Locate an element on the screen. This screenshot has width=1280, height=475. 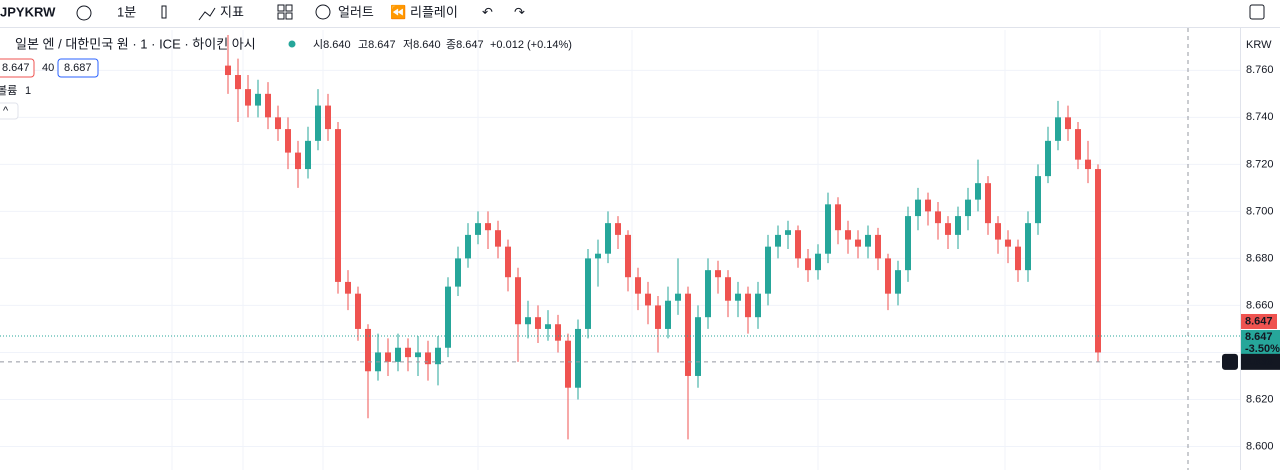
y-tick-label: 8.660 is located at coordinates (1260, 305).